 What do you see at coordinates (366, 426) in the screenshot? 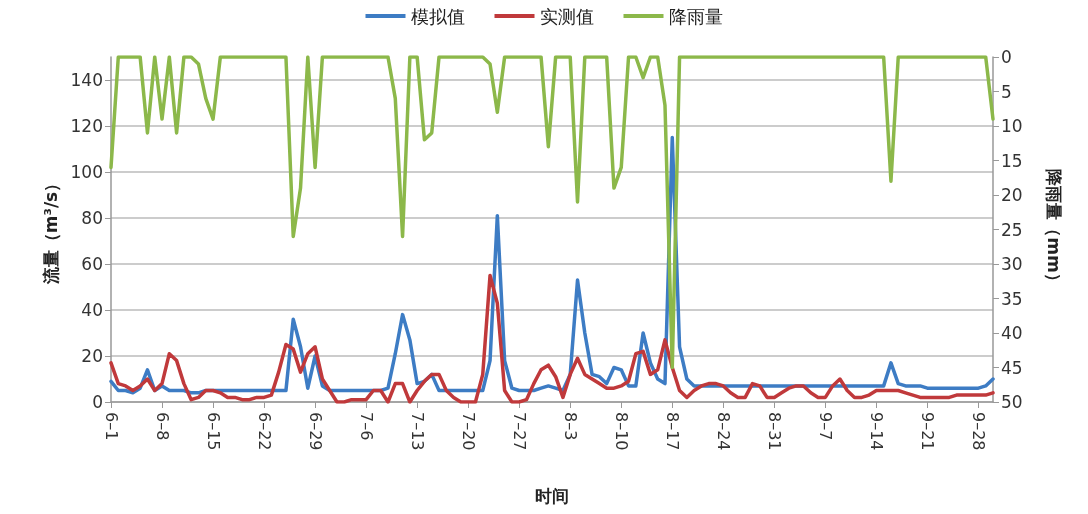
I see `x-tick-label: 7–6` at bounding box center [366, 426].